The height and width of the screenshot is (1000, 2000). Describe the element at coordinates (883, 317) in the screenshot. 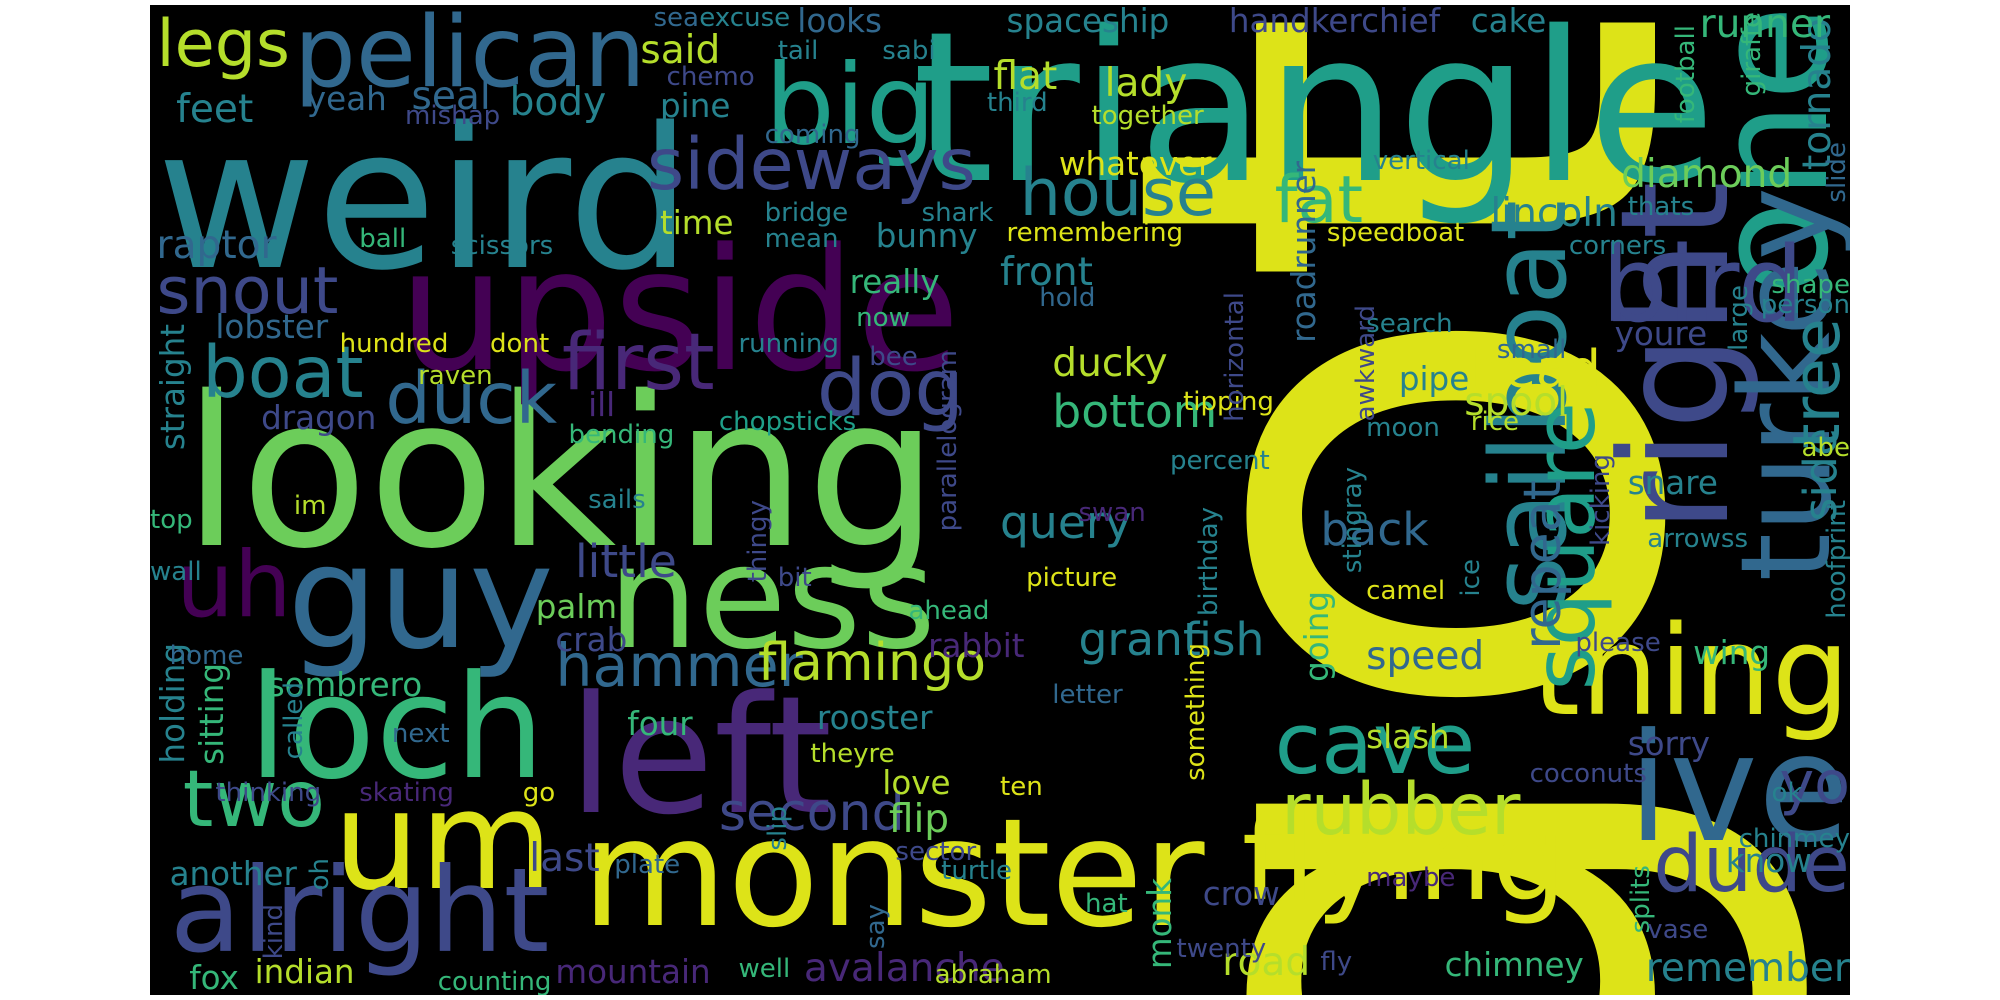

I see `word-now: now` at that location.